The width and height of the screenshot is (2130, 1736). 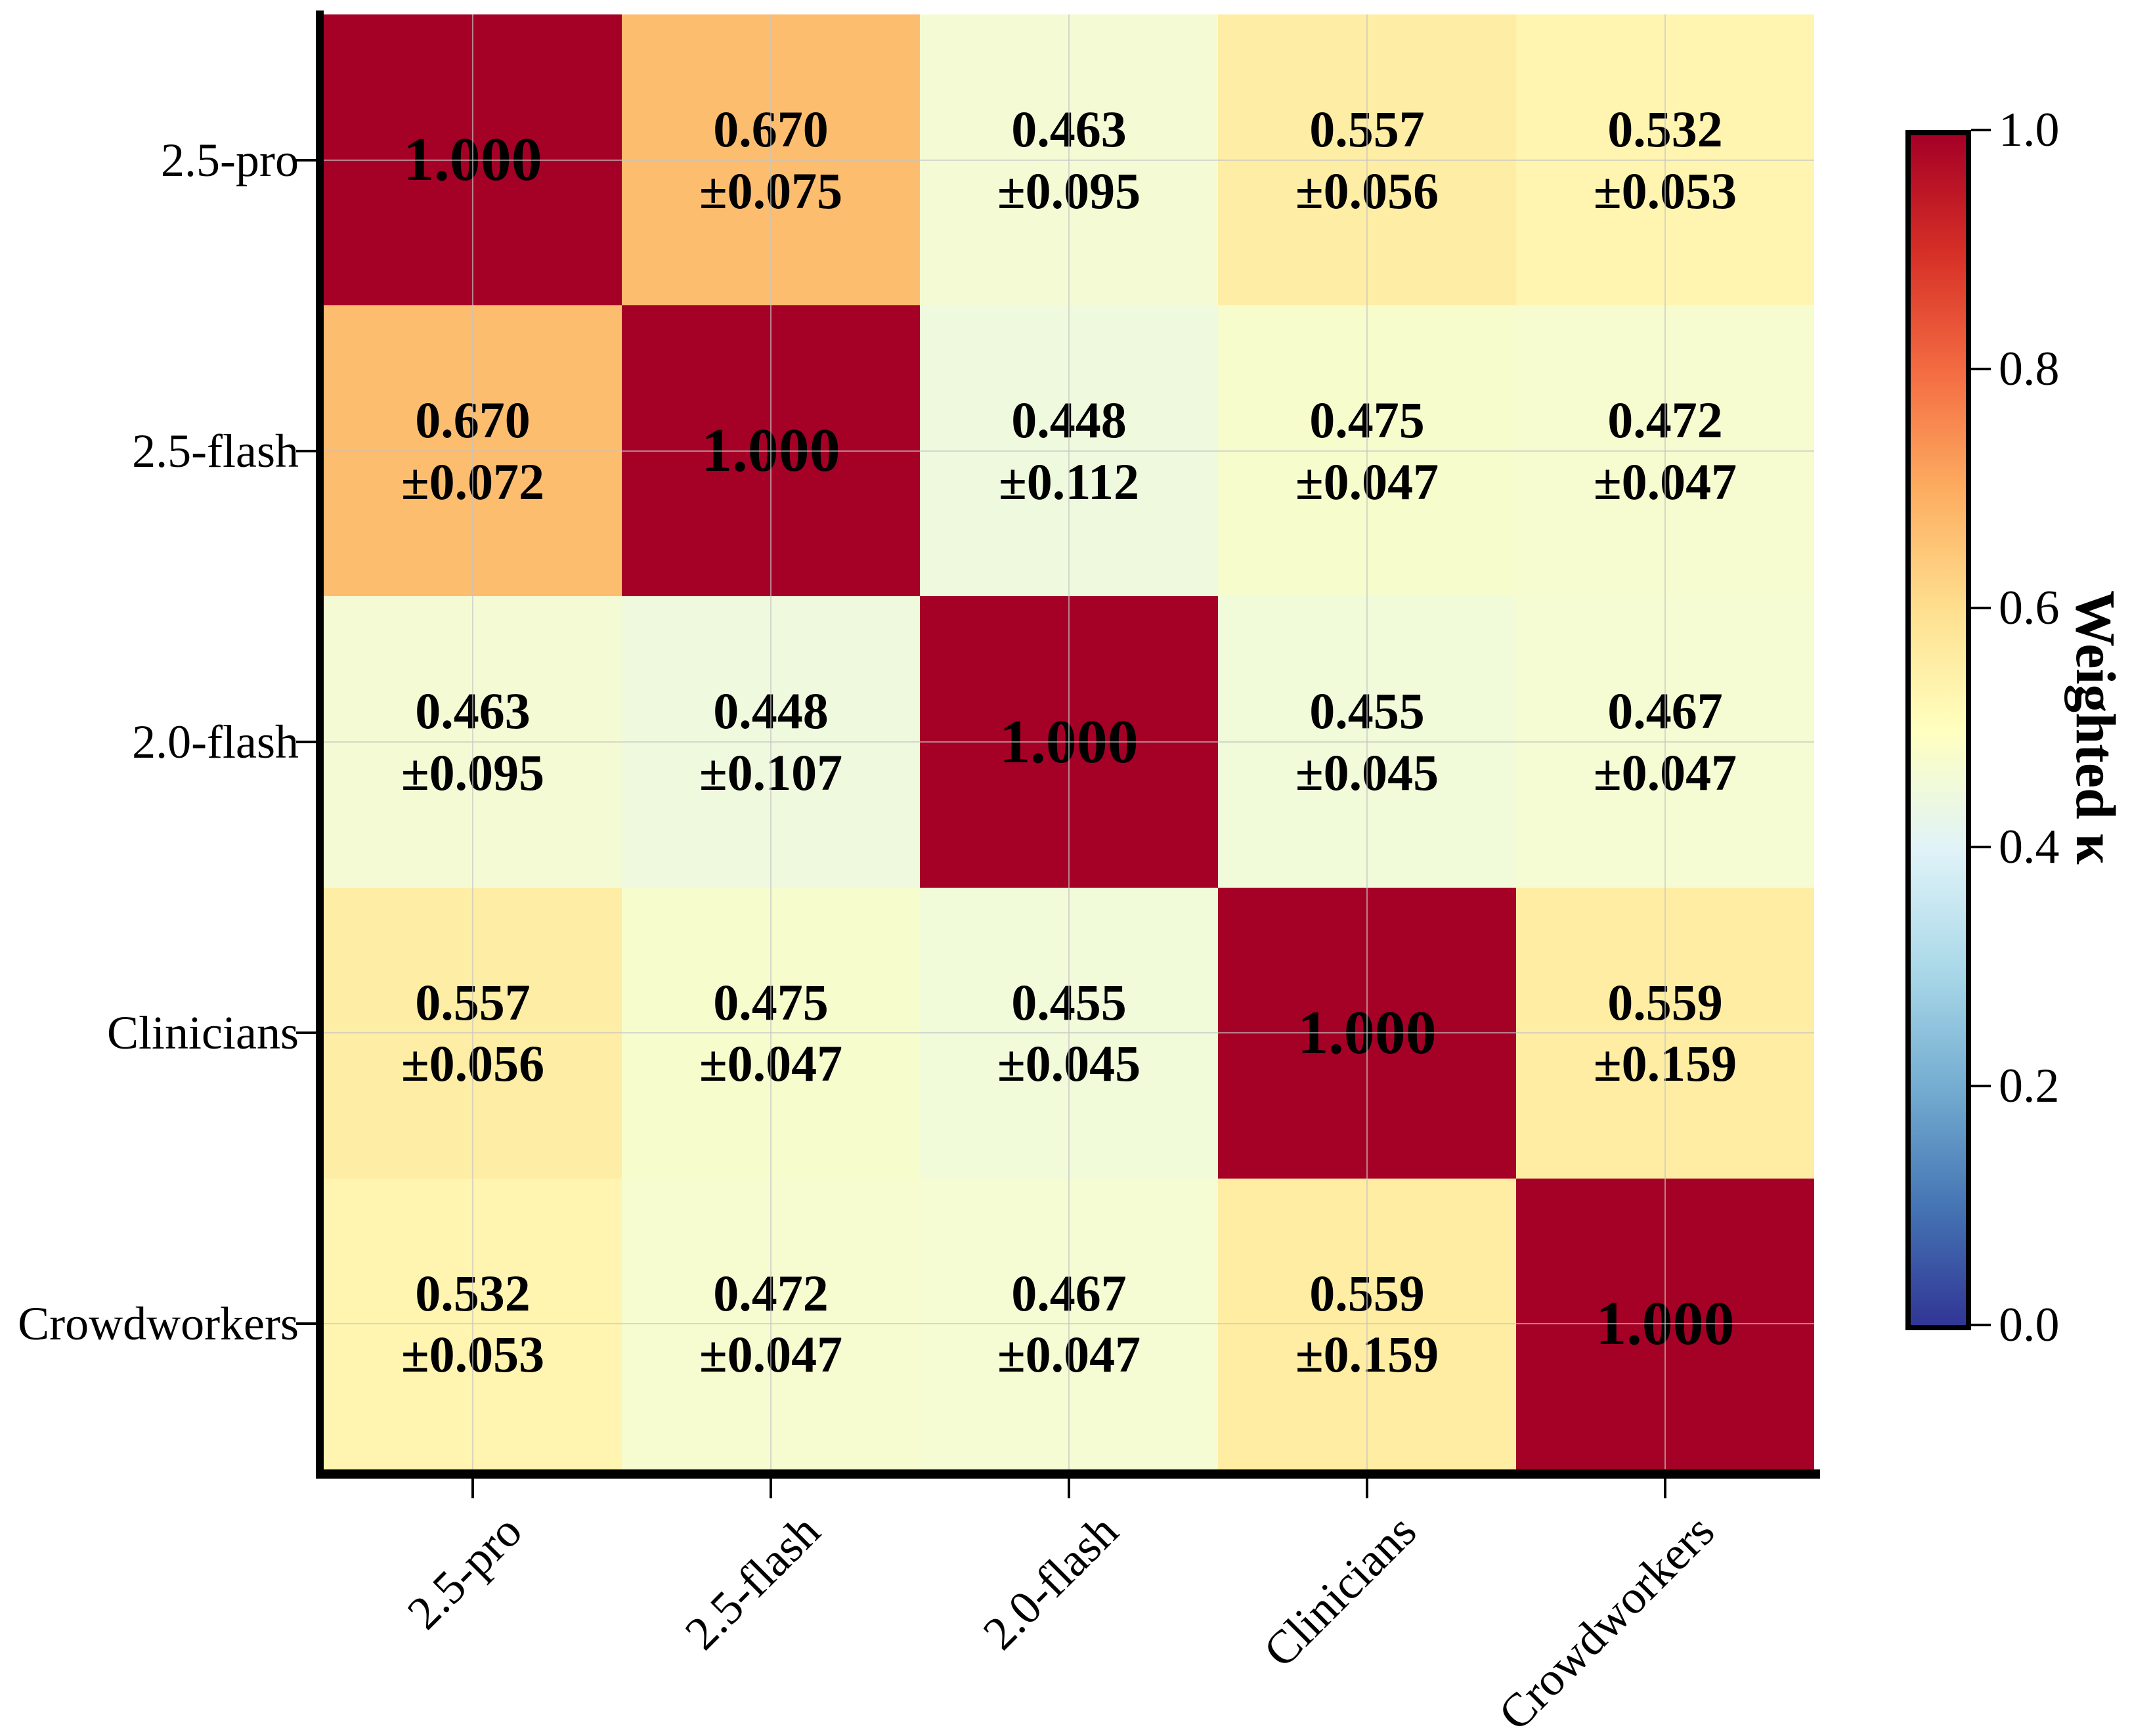 What do you see at coordinates (473, 742) in the screenshot?
I see `heatmap-cell: 0.463 ±0.095` at bounding box center [473, 742].